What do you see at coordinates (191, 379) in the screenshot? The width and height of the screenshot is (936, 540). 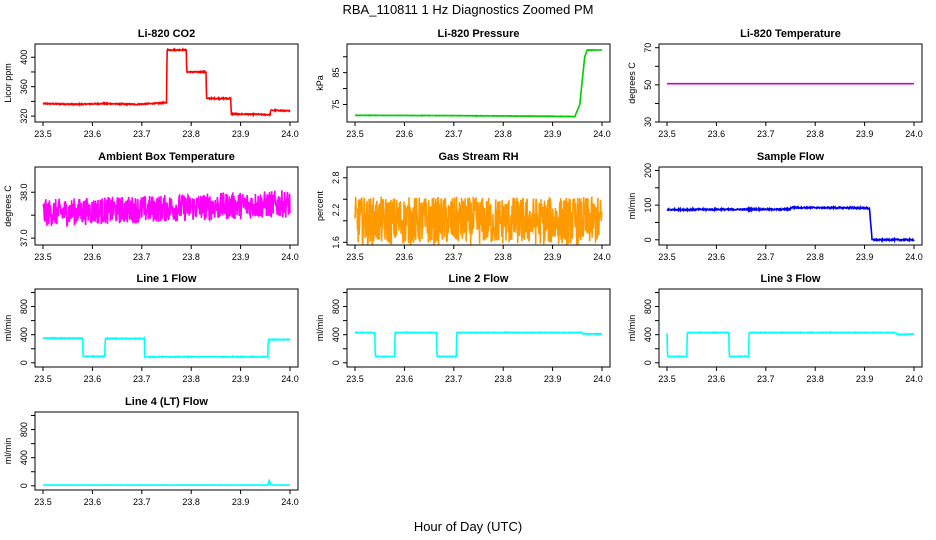 I see `chart-line-1-flow-x-tick-label: 23.8` at bounding box center [191, 379].